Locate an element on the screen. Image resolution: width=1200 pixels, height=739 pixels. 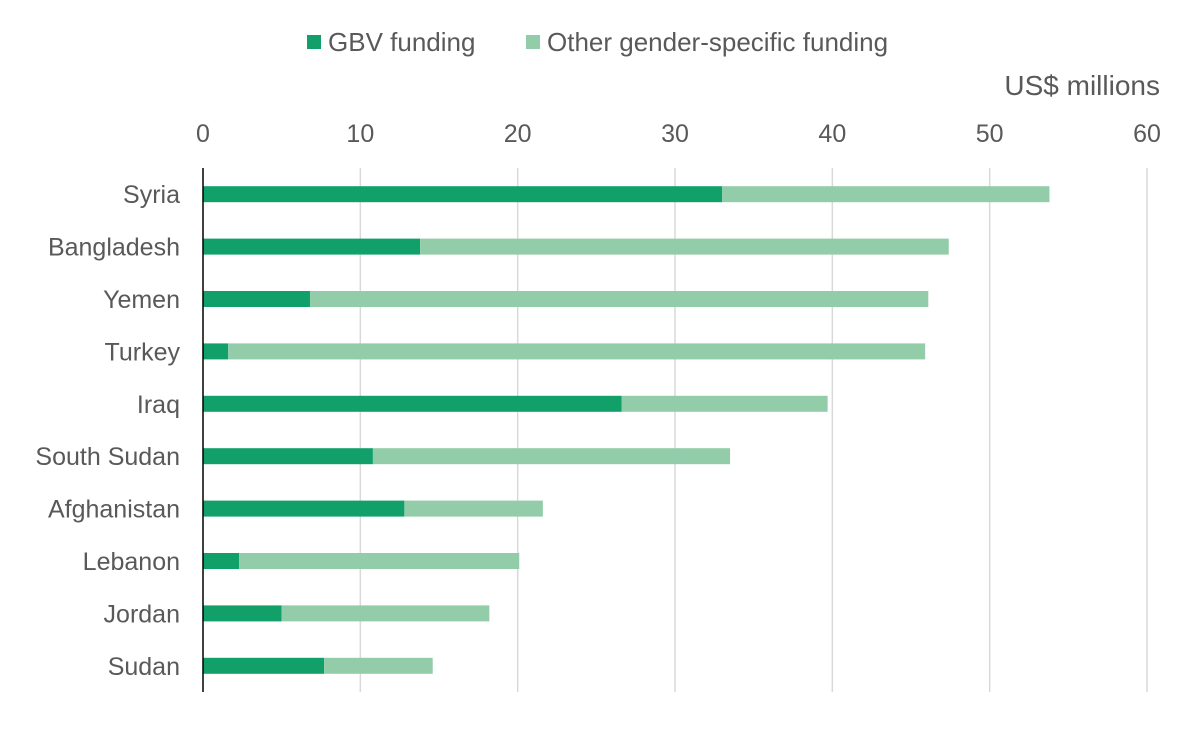
x-axis-ticks: 0 10 20 30 40 50 60 is located at coordinates (678, 134).